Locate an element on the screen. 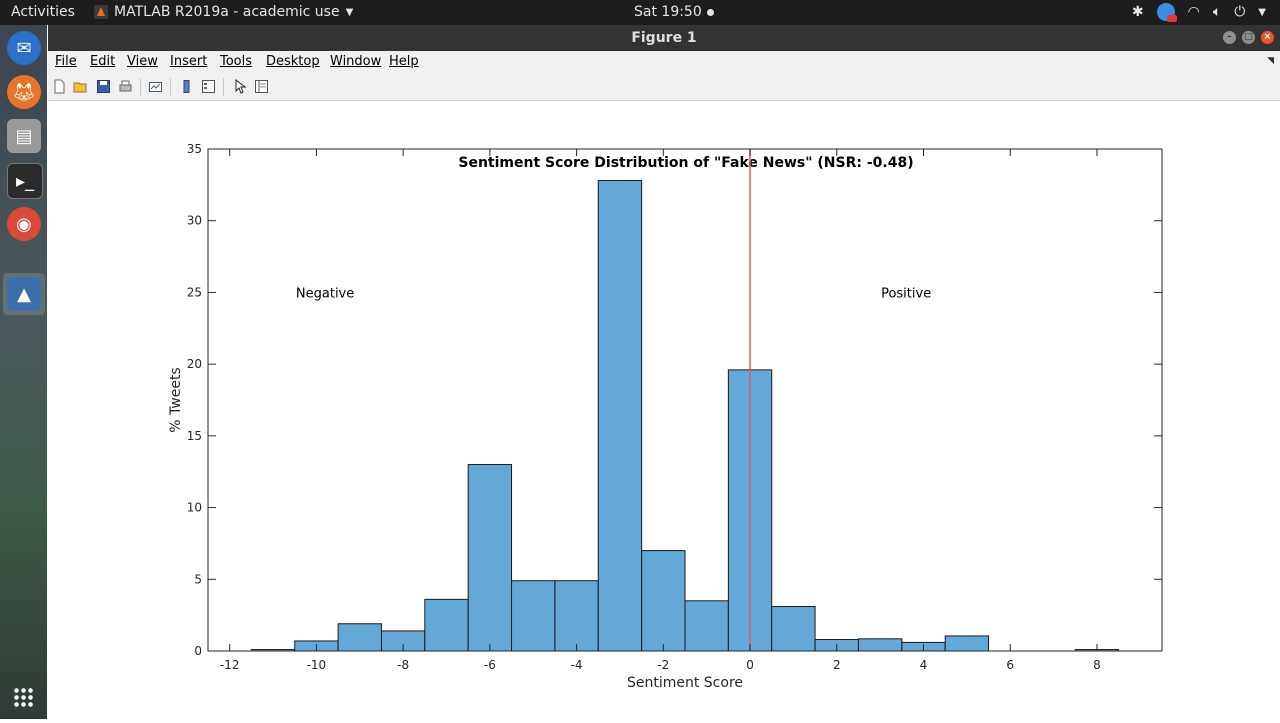 The height and width of the screenshot is (723, 1280). clock: Sat 19:50 is located at coordinates (674, 12).